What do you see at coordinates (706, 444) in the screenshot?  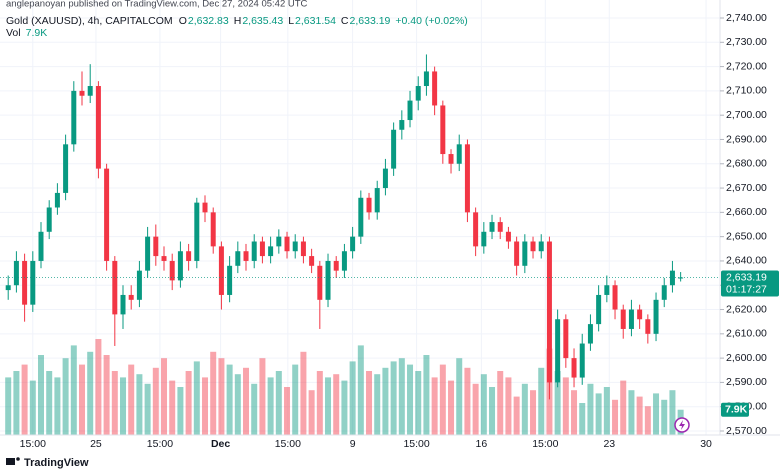 I see `x-tick-label: 30` at bounding box center [706, 444].